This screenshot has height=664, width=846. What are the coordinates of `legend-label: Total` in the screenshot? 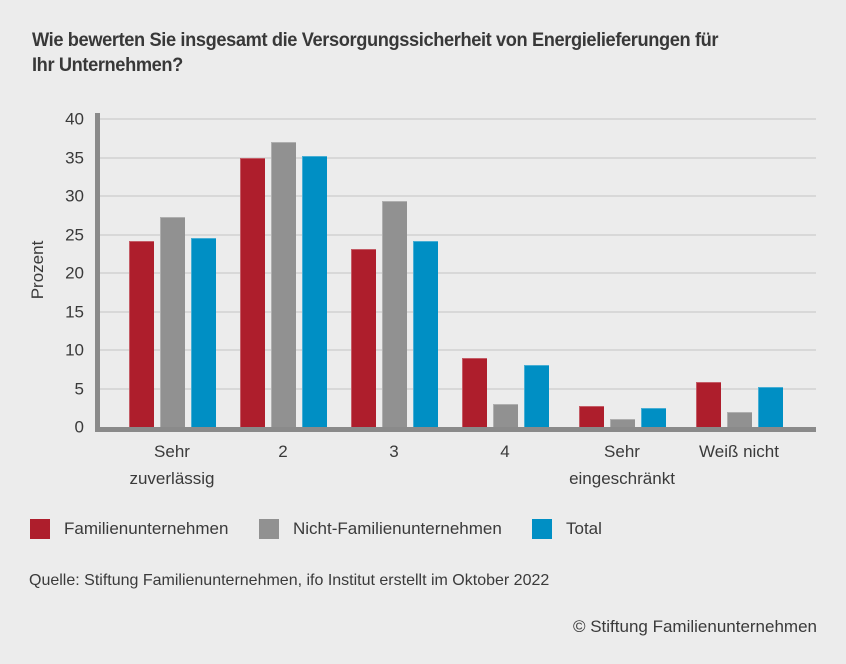 It's located at (584, 528).